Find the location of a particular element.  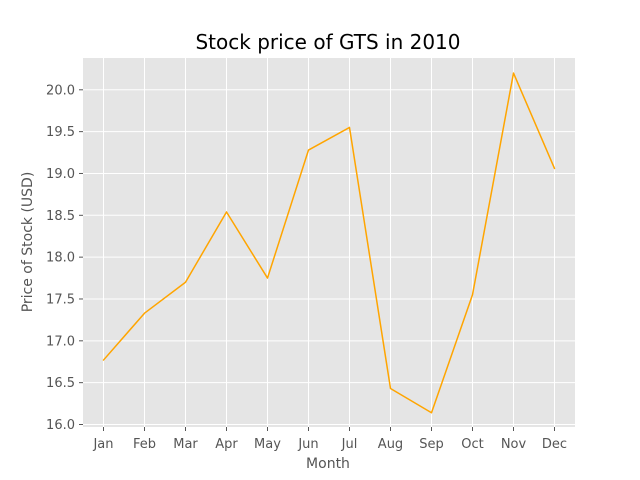

x-tick-label: Jun is located at coordinates (307, 444).